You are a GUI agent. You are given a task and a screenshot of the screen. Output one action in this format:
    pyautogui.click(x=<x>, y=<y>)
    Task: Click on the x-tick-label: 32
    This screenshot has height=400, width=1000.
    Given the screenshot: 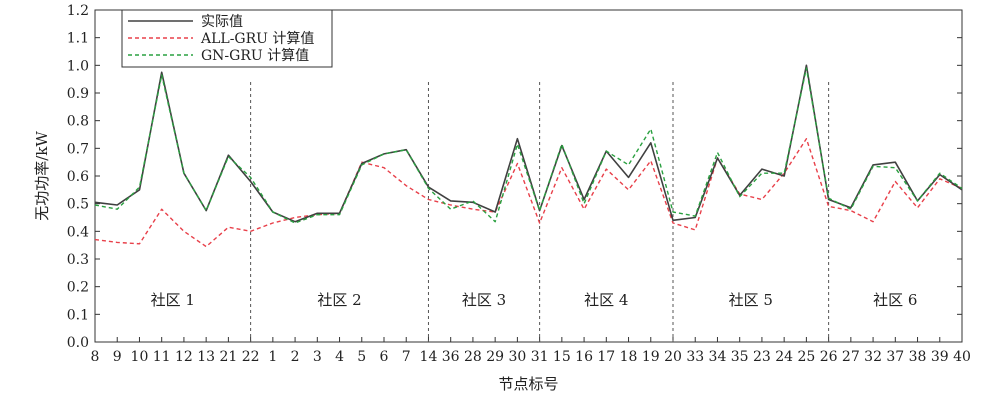 What is the action you would take?
    pyautogui.click(x=873, y=357)
    